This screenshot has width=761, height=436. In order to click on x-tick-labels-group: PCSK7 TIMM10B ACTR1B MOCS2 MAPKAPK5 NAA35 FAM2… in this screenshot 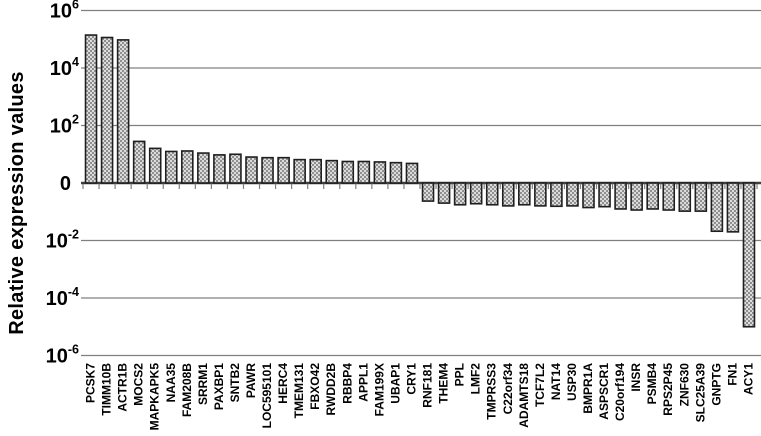, I will do `click(420, 397)`.